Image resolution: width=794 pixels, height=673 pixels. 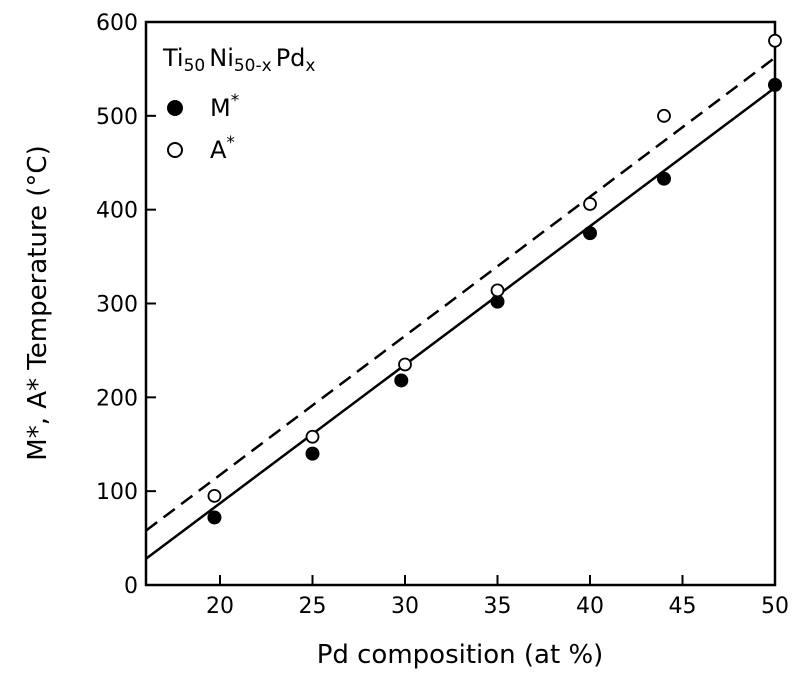 What do you see at coordinates (775, 606) in the screenshot?
I see `x-tick-label: 50` at bounding box center [775, 606].